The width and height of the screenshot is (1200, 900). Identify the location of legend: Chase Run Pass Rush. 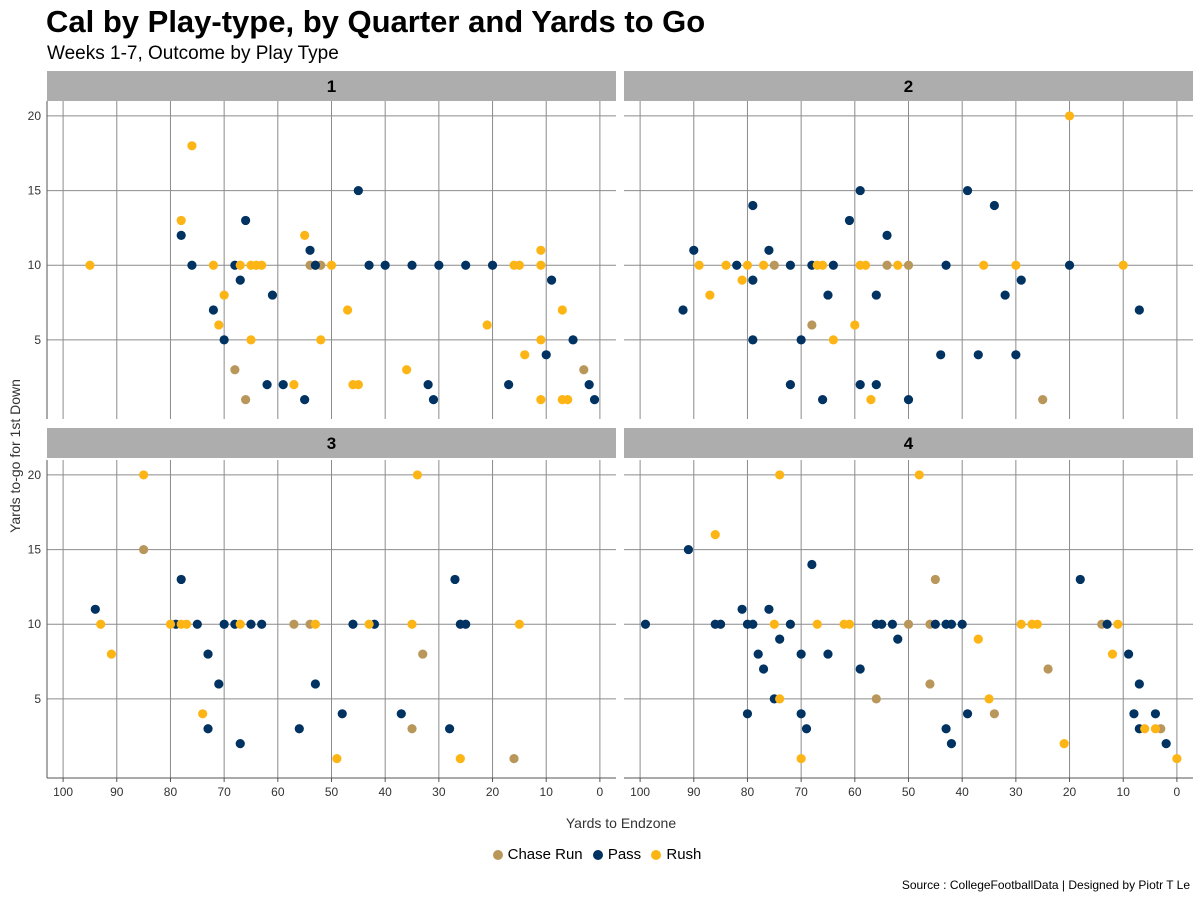
(600, 854).